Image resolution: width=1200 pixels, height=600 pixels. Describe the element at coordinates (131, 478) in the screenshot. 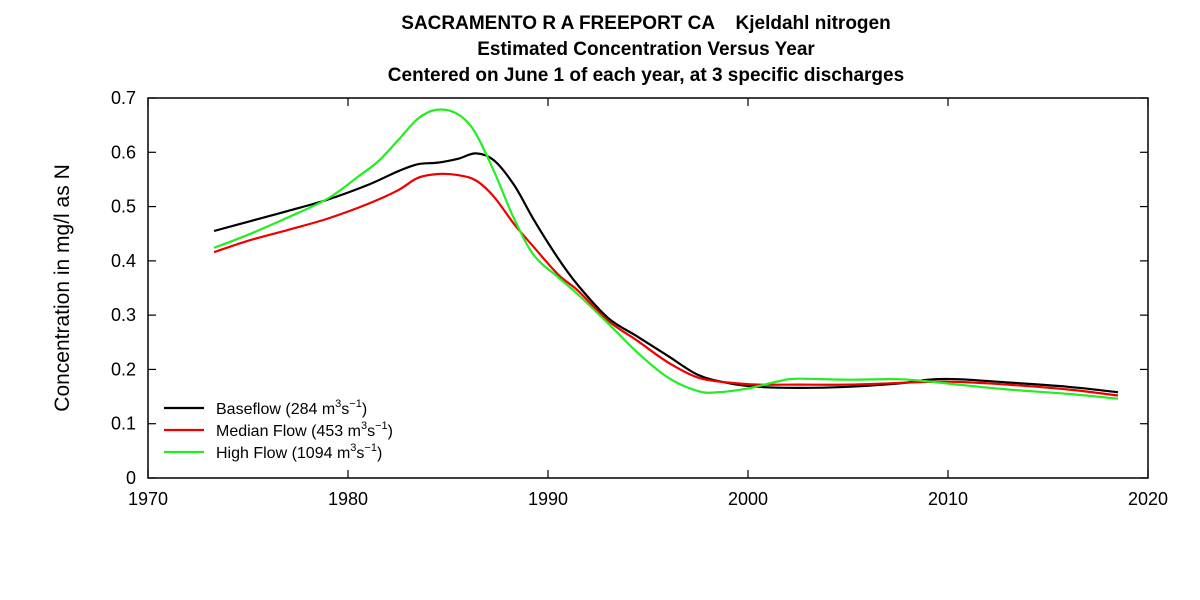

I see `y-tick-label: 0` at that location.